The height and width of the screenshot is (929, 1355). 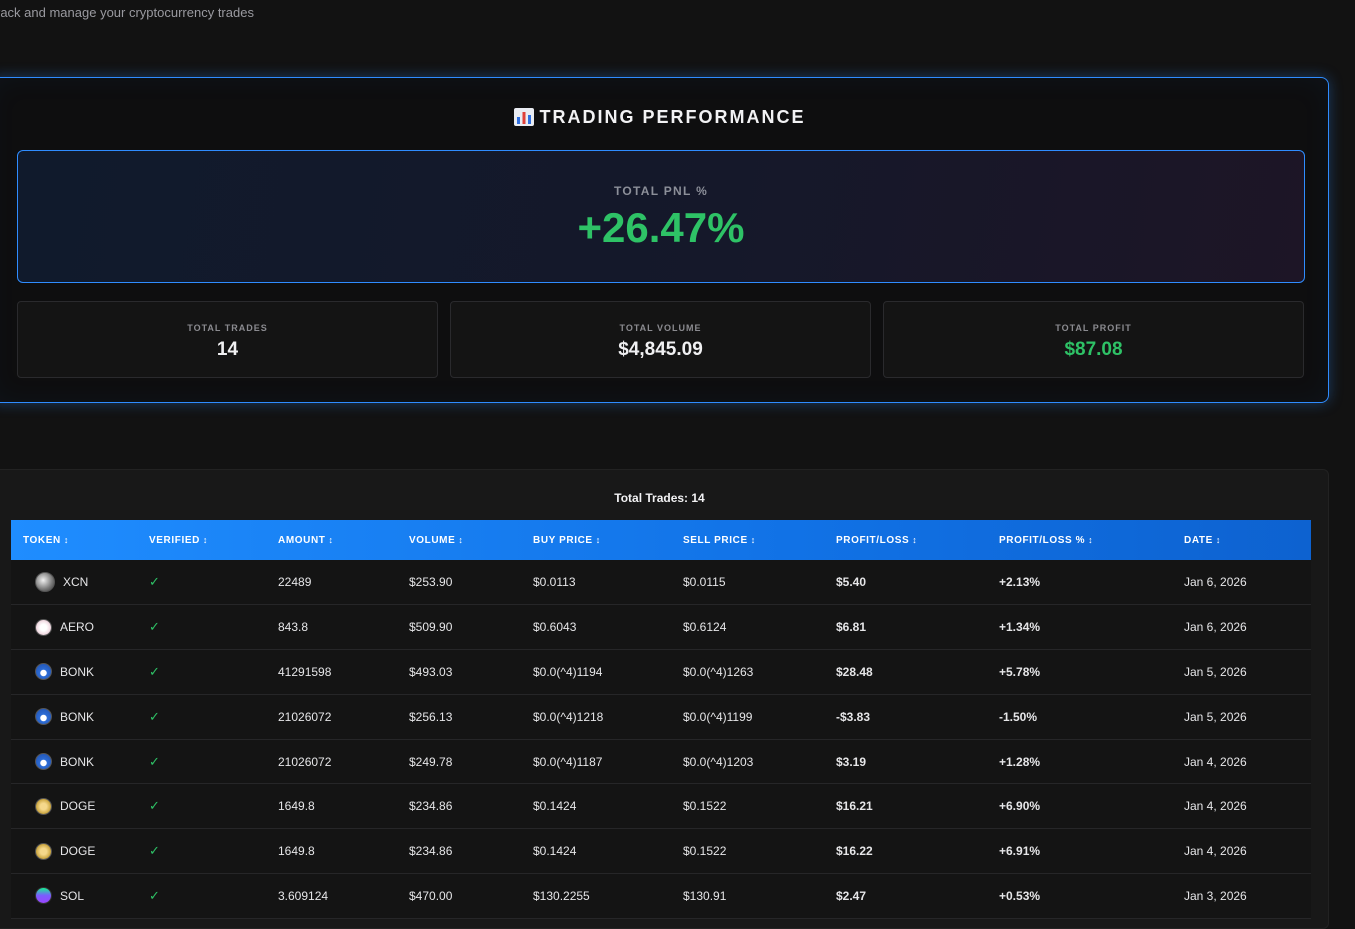 I want to click on column-header-profit-loss: PROFIT/LOSS ↕, so click(x=877, y=540).